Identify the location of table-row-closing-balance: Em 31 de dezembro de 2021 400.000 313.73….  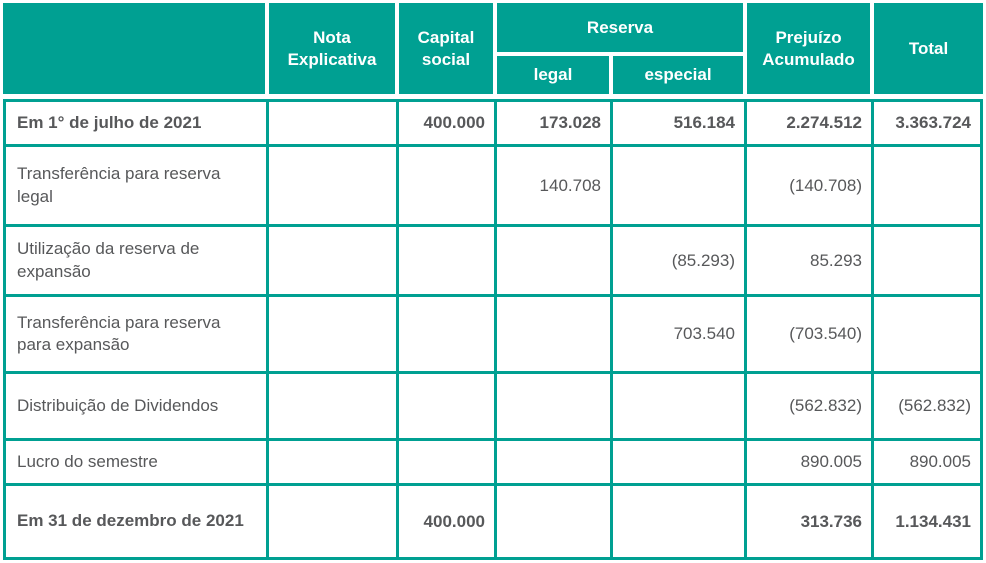
(493, 523).